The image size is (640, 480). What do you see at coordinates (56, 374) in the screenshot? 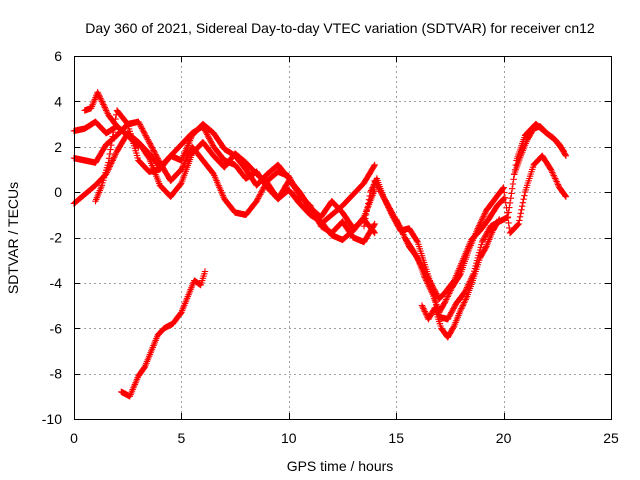
I see `y-tick-label: -8` at bounding box center [56, 374].